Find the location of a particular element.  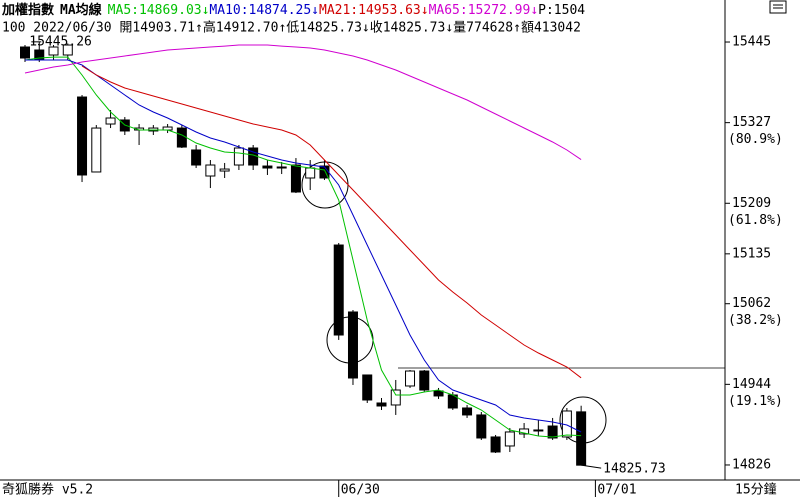

y-tick-note: (19.1%) is located at coordinates (755, 401).